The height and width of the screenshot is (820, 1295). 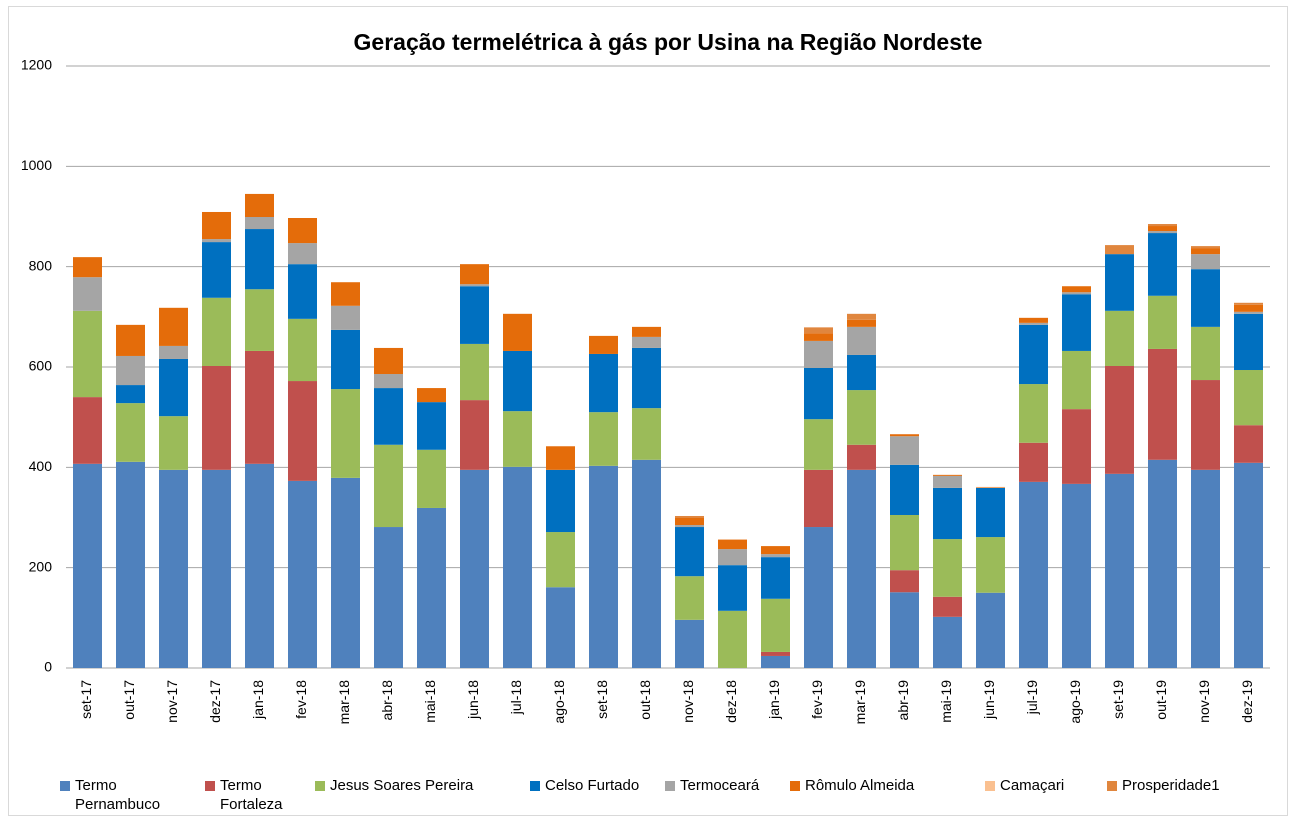 I want to click on legend-label: Termo Fortaleza, so click(x=251, y=795).